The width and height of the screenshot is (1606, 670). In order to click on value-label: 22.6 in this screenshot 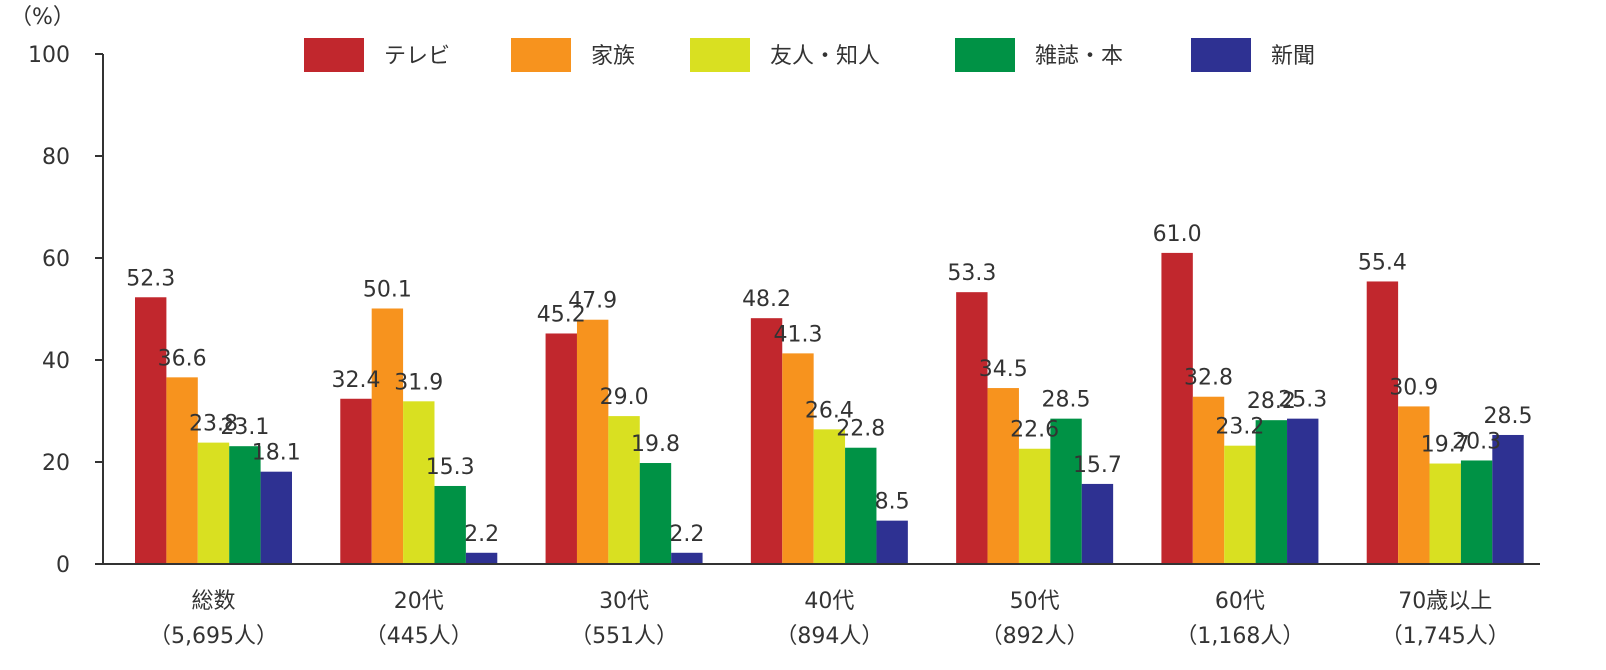, I will do `click(1034, 430)`.